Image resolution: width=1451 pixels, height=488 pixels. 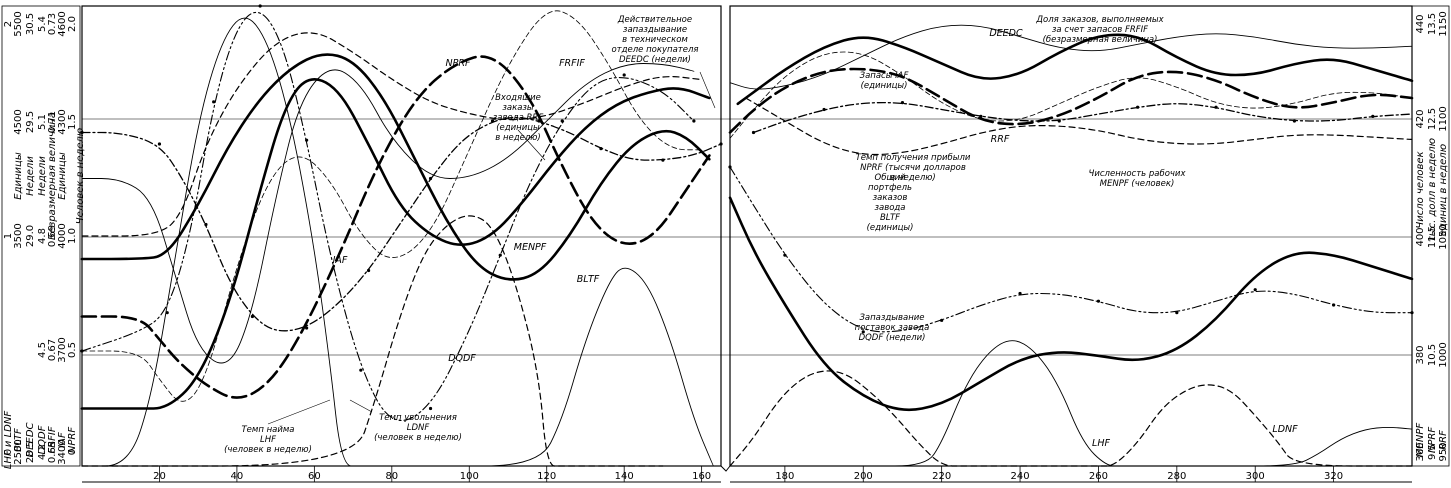 What do you see at coordinates (52, 236) in the screenshot?
I see `left-axis-tick-0-69: 0.69` at bounding box center [52, 236].